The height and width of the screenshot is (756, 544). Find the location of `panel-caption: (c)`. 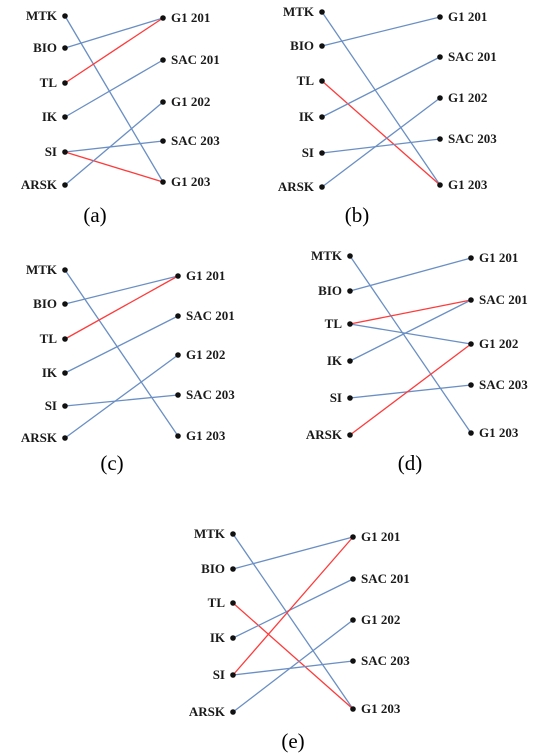

panel-caption: (c) is located at coordinates (111, 463).